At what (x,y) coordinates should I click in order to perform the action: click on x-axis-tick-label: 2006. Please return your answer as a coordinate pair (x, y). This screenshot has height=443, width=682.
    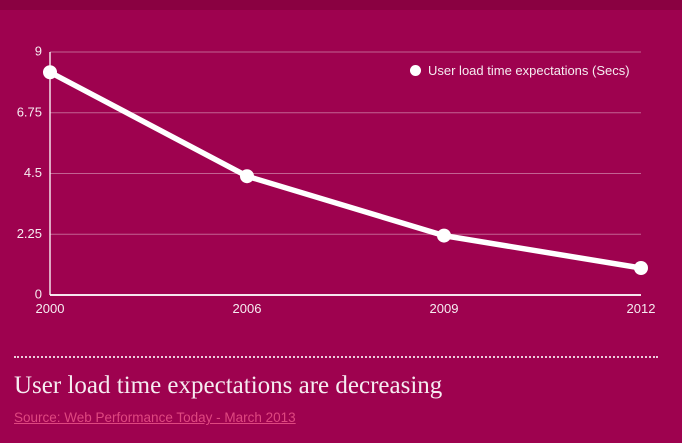
    Looking at the image, I should click on (247, 308).